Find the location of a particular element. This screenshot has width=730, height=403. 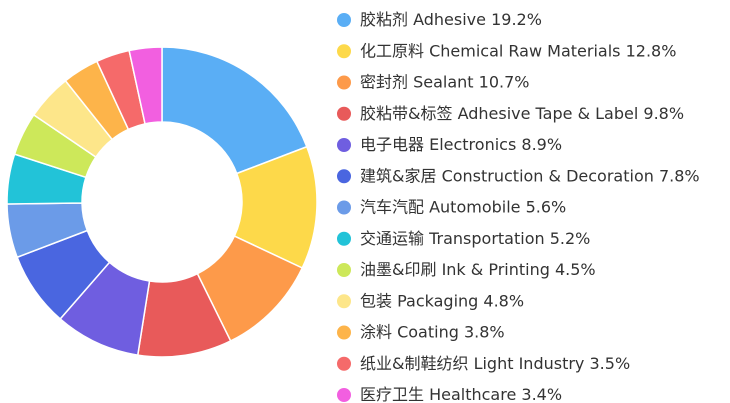

legend-name: 油墨&印刷 Ink & Printing is located at coordinates (455, 269).